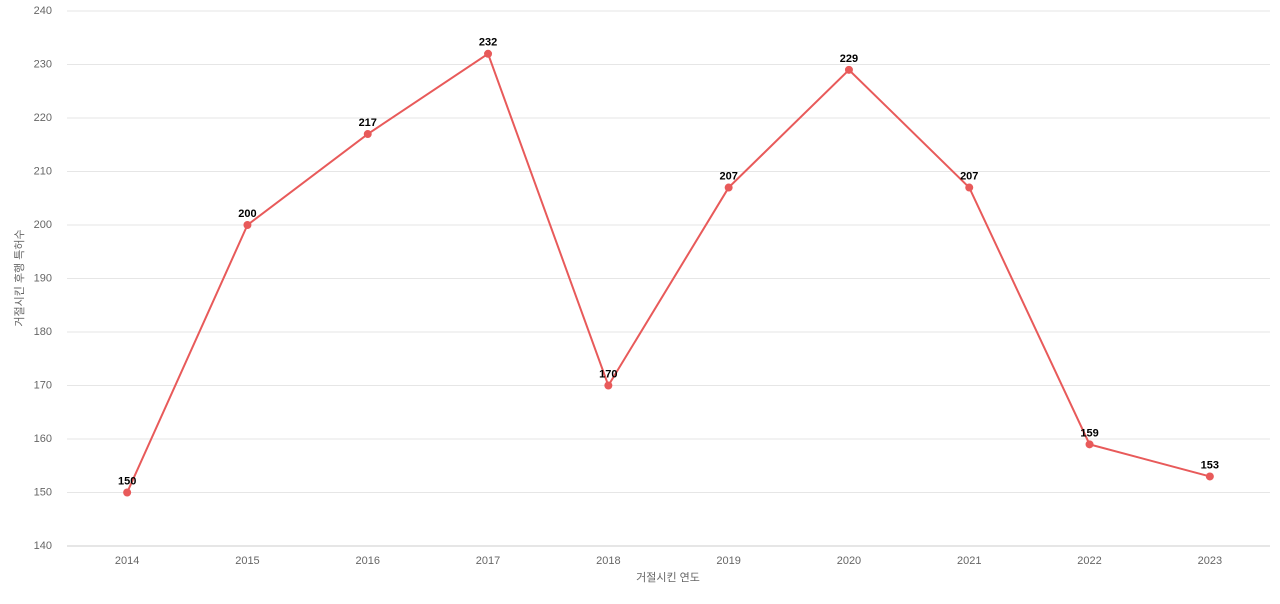 This screenshot has width=1280, height=604. What do you see at coordinates (43, 11) in the screenshot?
I see `y-tick-label: 240` at bounding box center [43, 11].